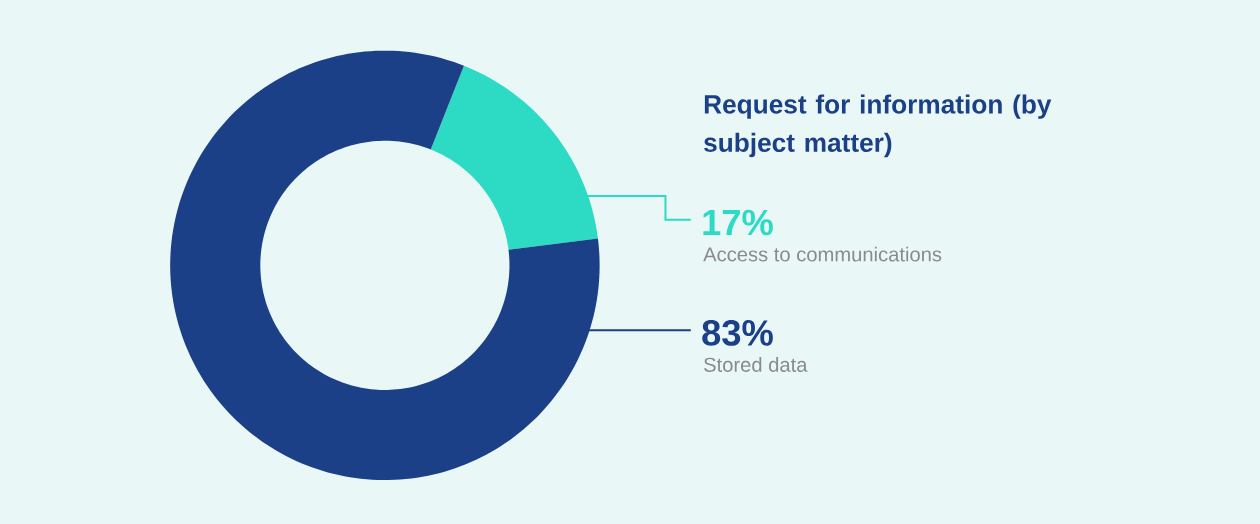 The width and height of the screenshot is (1260, 524). I want to click on slice-label: Access to communications, so click(822, 254).